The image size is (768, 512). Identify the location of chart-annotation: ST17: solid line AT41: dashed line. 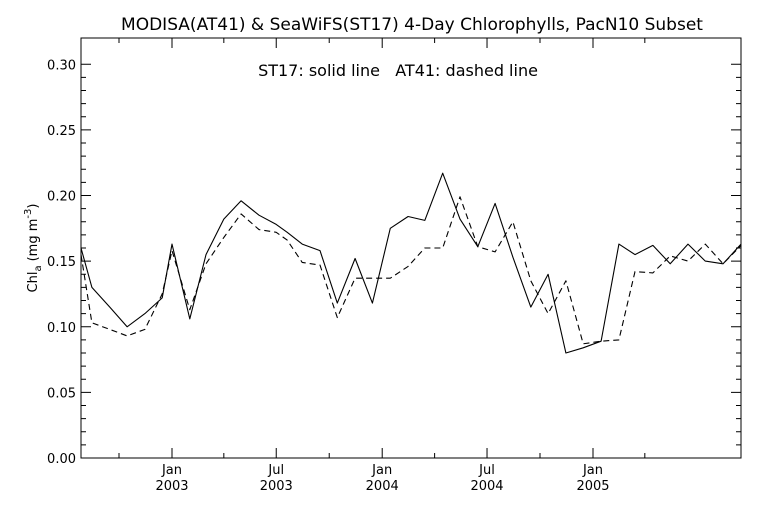
(398, 70).